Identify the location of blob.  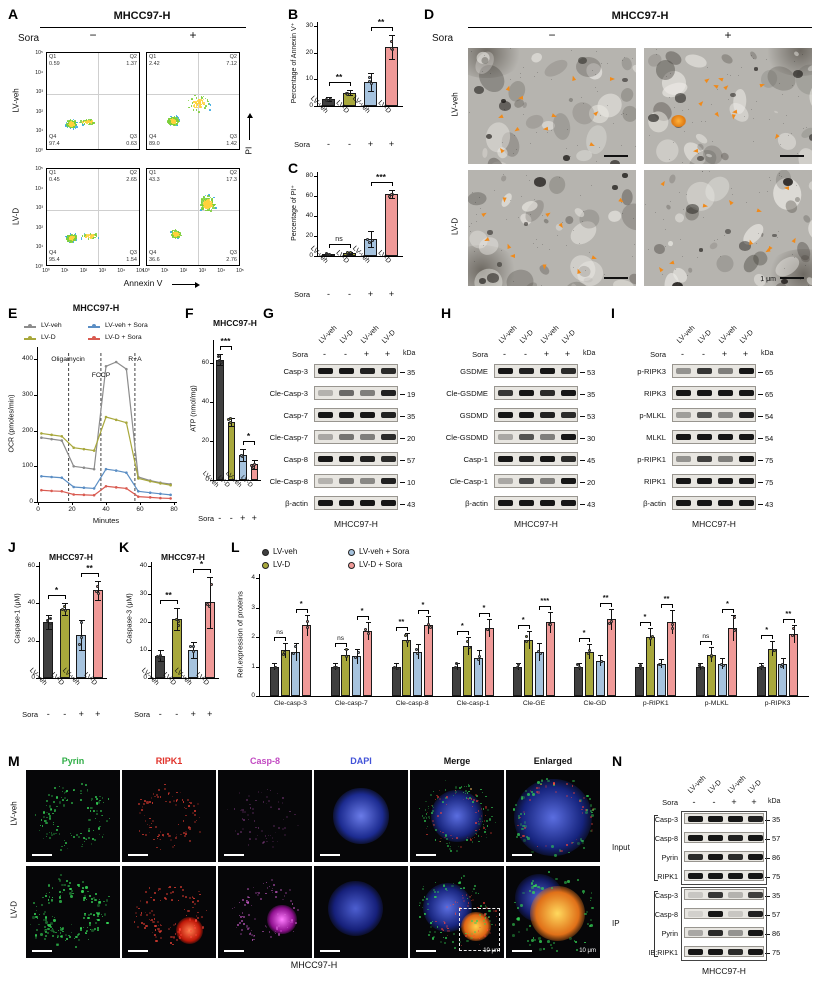
(361, 816).